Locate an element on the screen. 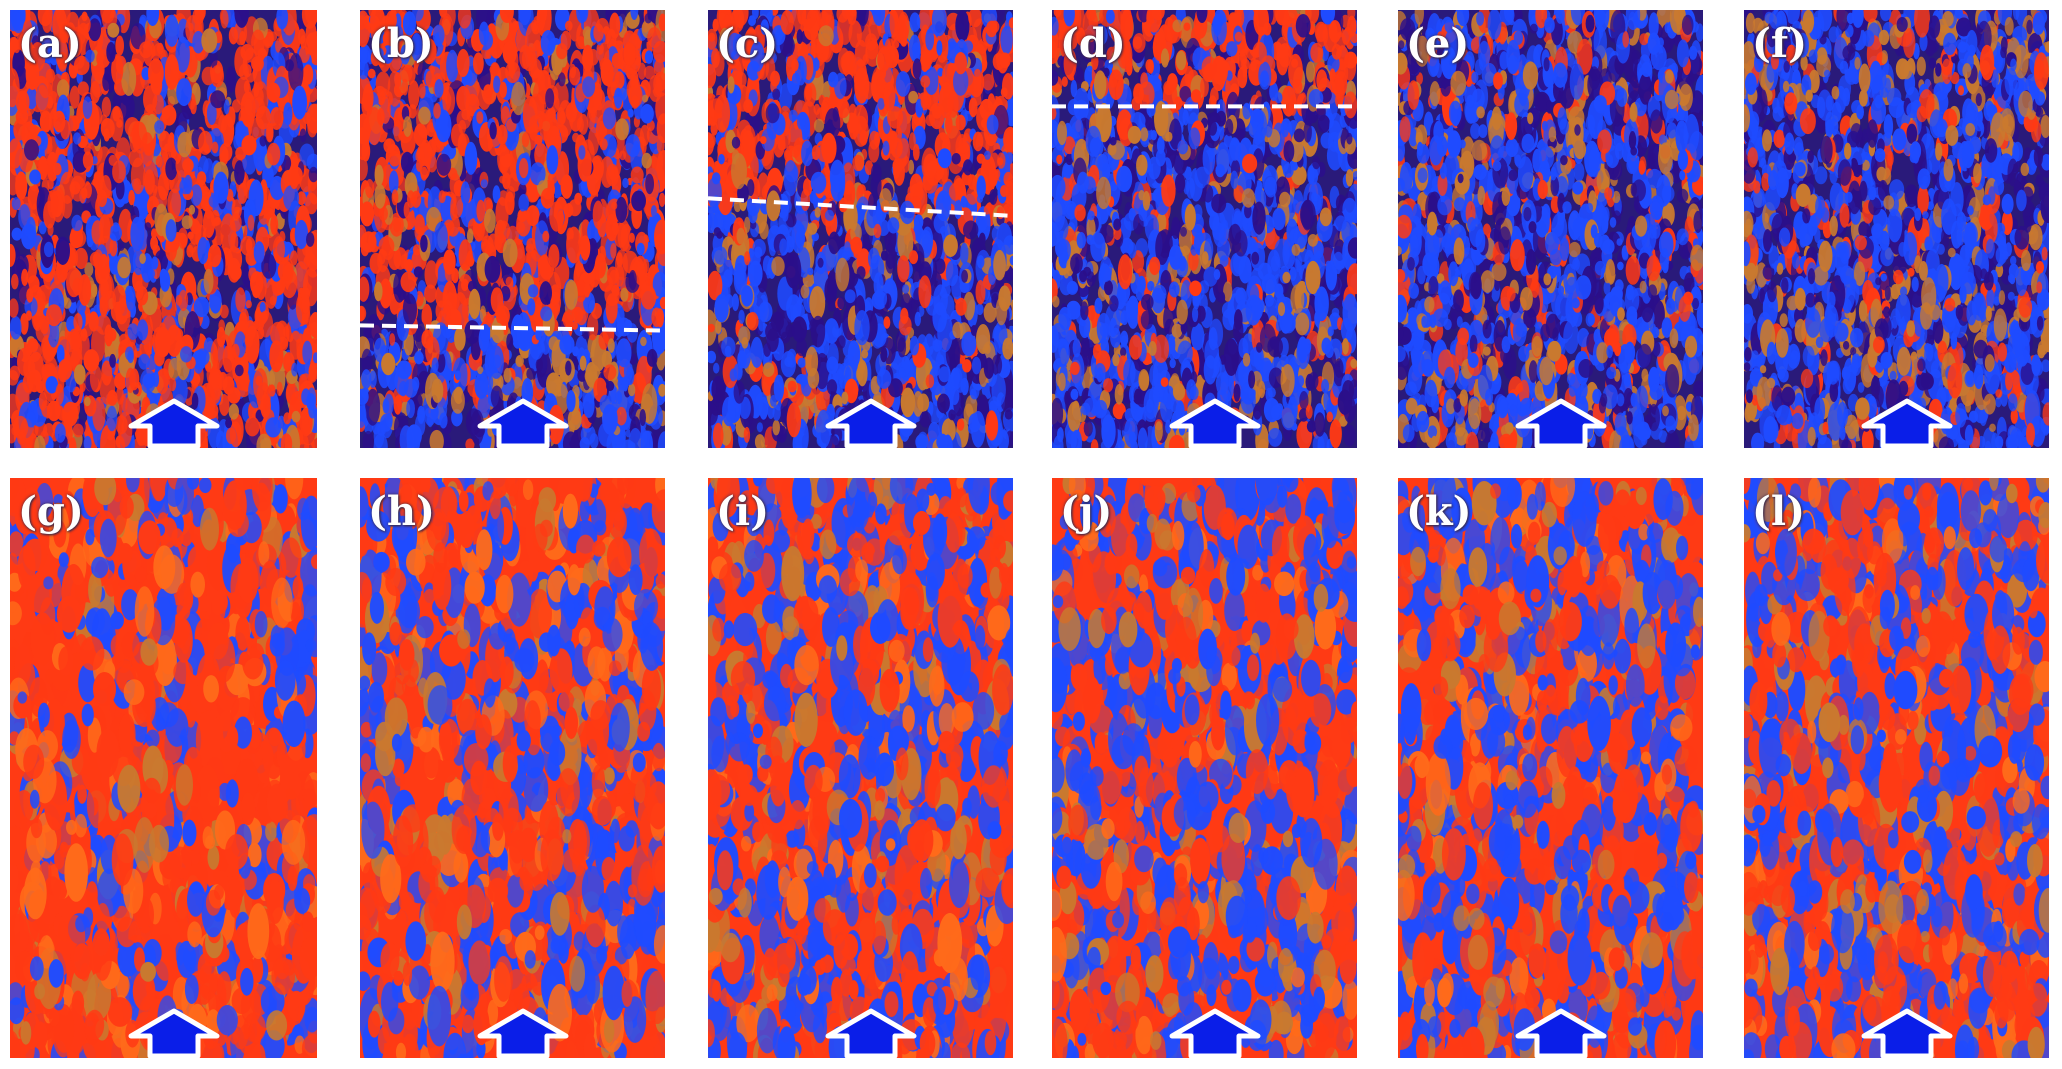  panel-a: (a) is located at coordinates (163, 229).